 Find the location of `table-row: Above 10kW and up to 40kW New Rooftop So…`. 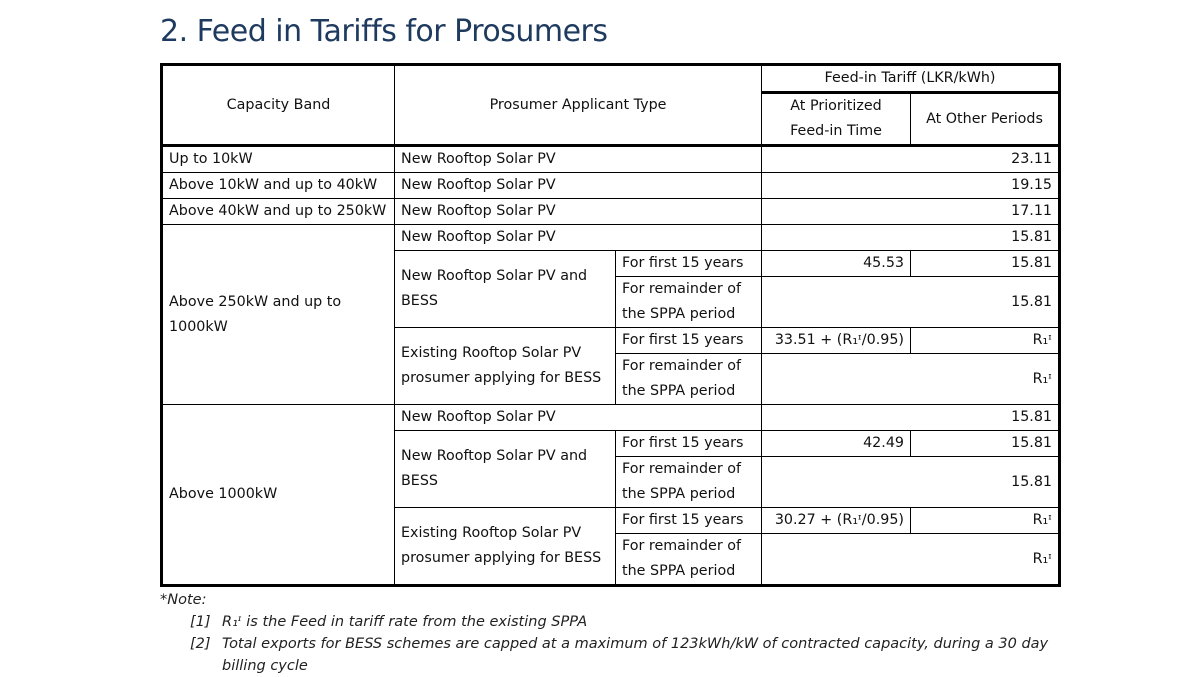

table-row: Above 10kW and up to 40kW New Rooftop So… is located at coordinates (611, 185).